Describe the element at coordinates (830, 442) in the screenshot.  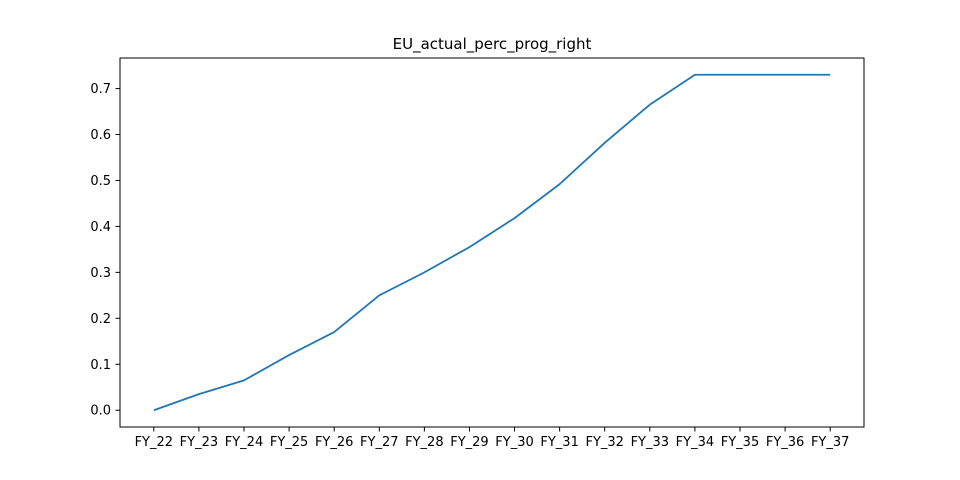
I see `x-tick-label-FY_37: FY_37` at that location.